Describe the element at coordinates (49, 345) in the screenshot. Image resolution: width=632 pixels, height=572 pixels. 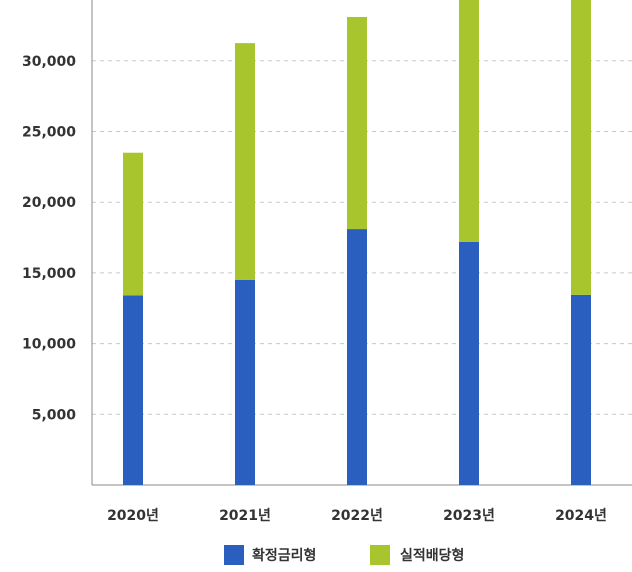
I see `y-tick-label: 10,000` at that location.